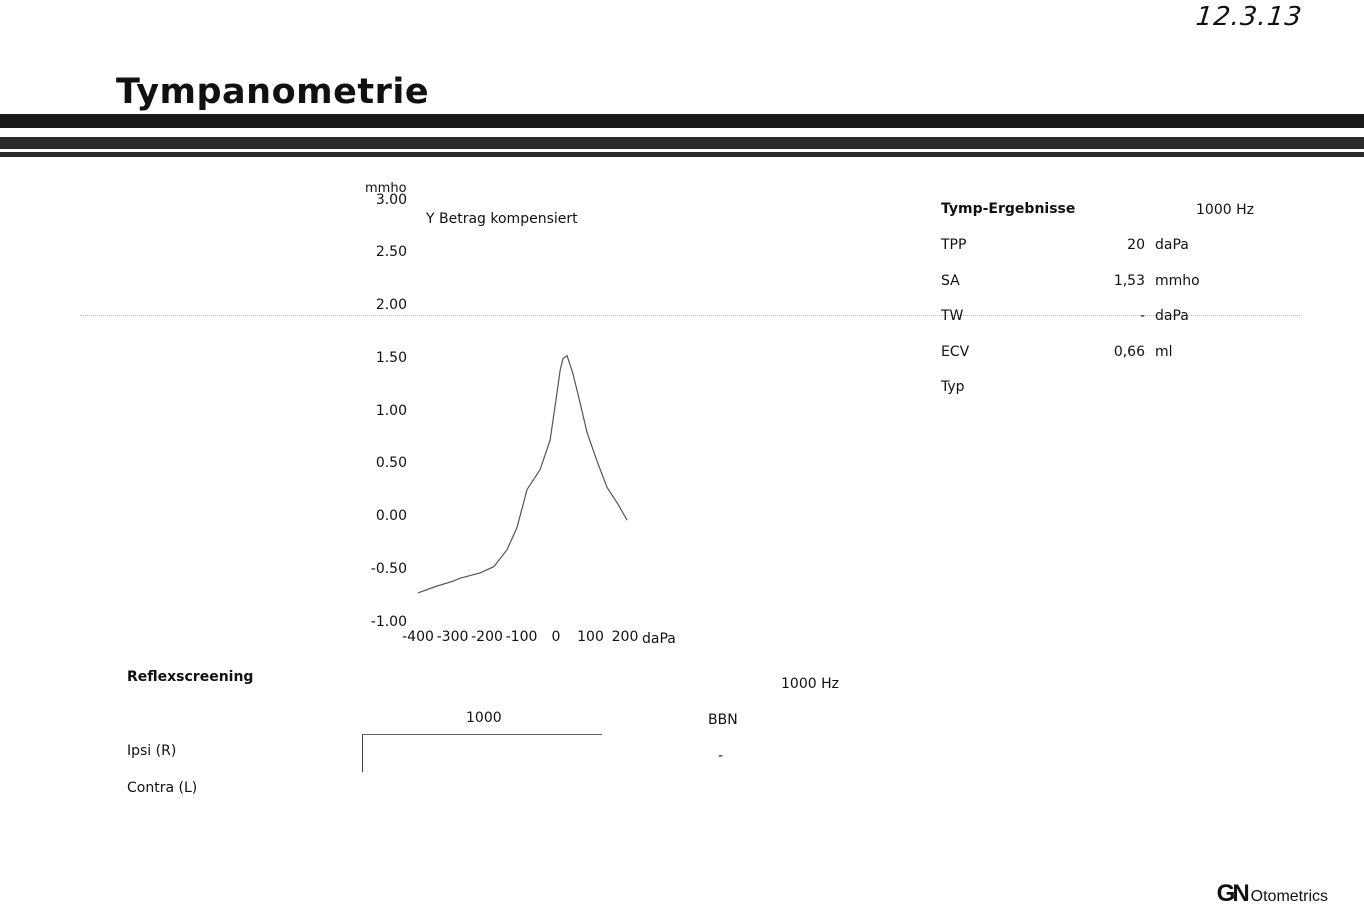 The height and width of the screenshot is (908, 1364). What do you see at coordinates (1177, 280) in the screenshot?
I see `result-unit: mmho` at bounding box center [1177, 280].